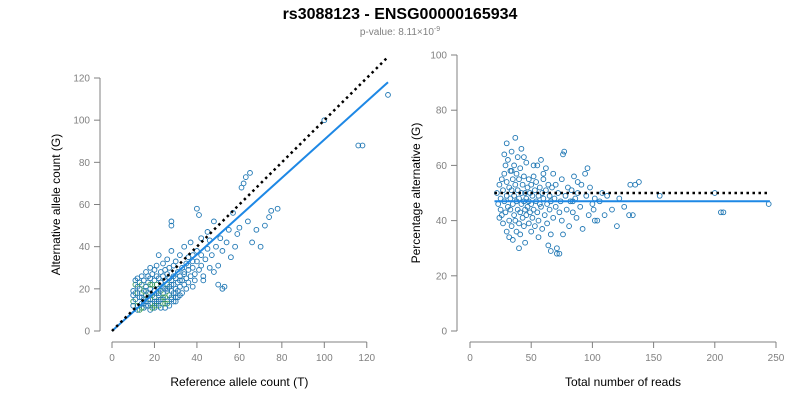 The height and width of the screenshot is (400, 800). Describe the element at coordinates (416, 193) in the screenshot. I see `right-y-axis-label: Percentage alternative (G)` at that location.